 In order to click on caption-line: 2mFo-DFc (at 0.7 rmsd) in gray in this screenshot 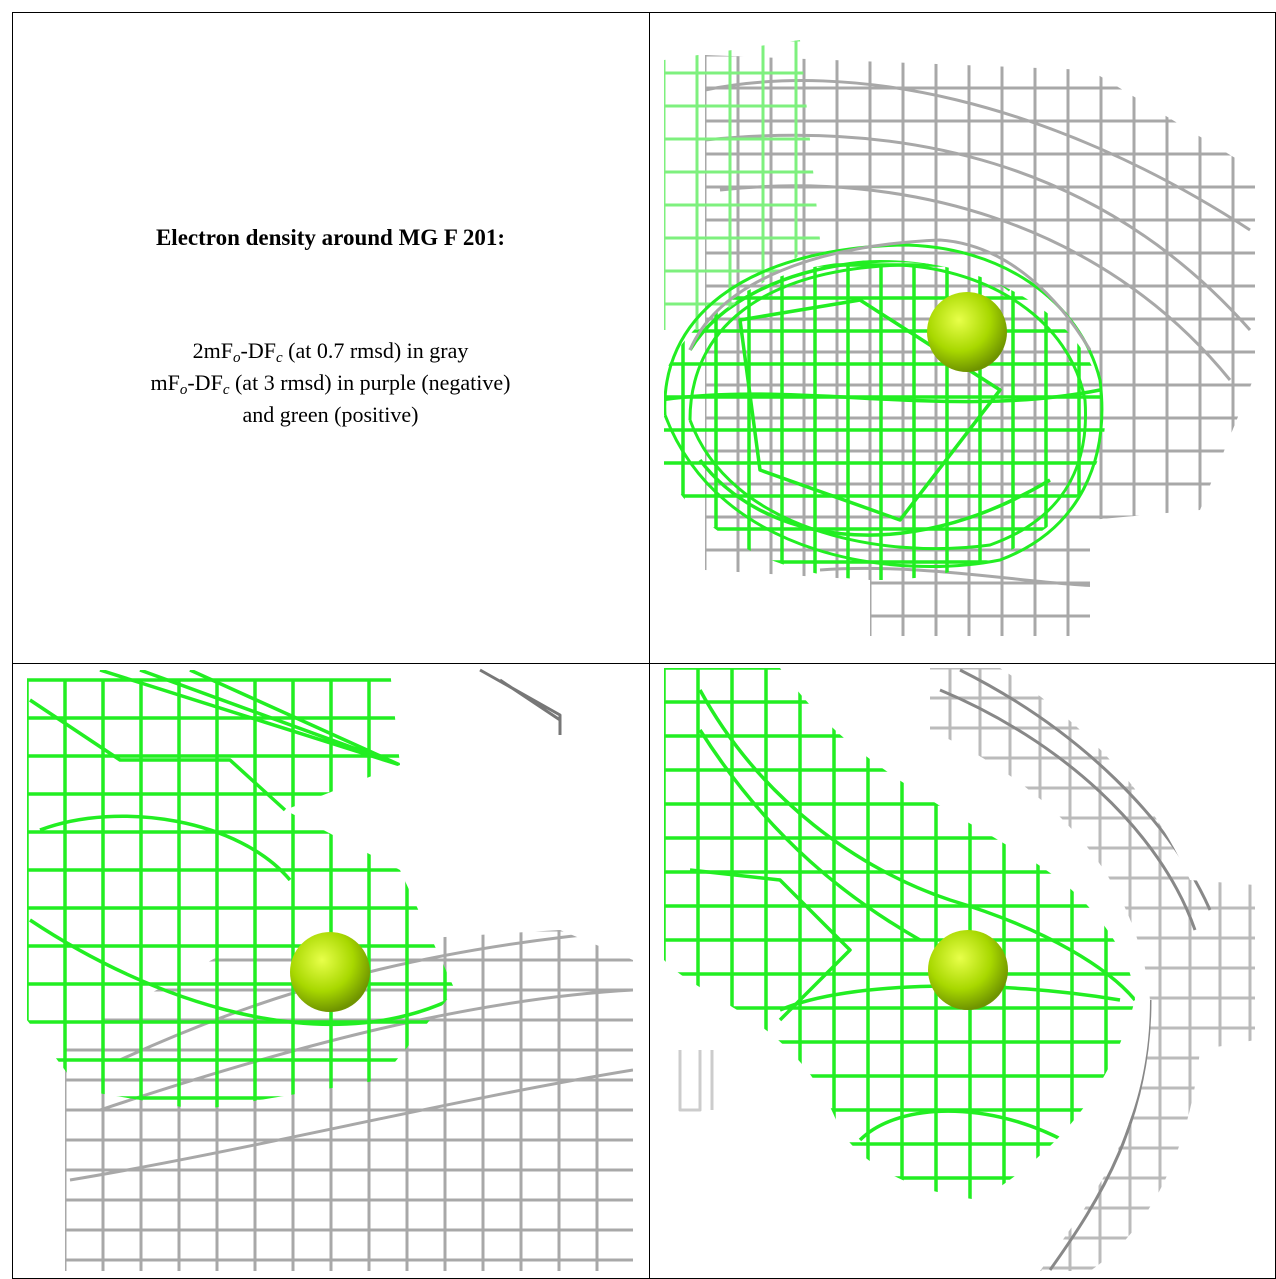, I will do `click(330, 351)`.